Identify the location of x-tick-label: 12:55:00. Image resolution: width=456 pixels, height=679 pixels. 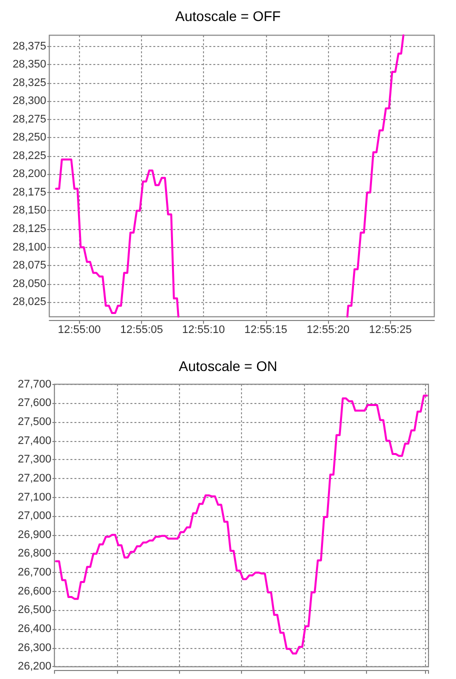
(79, 330).